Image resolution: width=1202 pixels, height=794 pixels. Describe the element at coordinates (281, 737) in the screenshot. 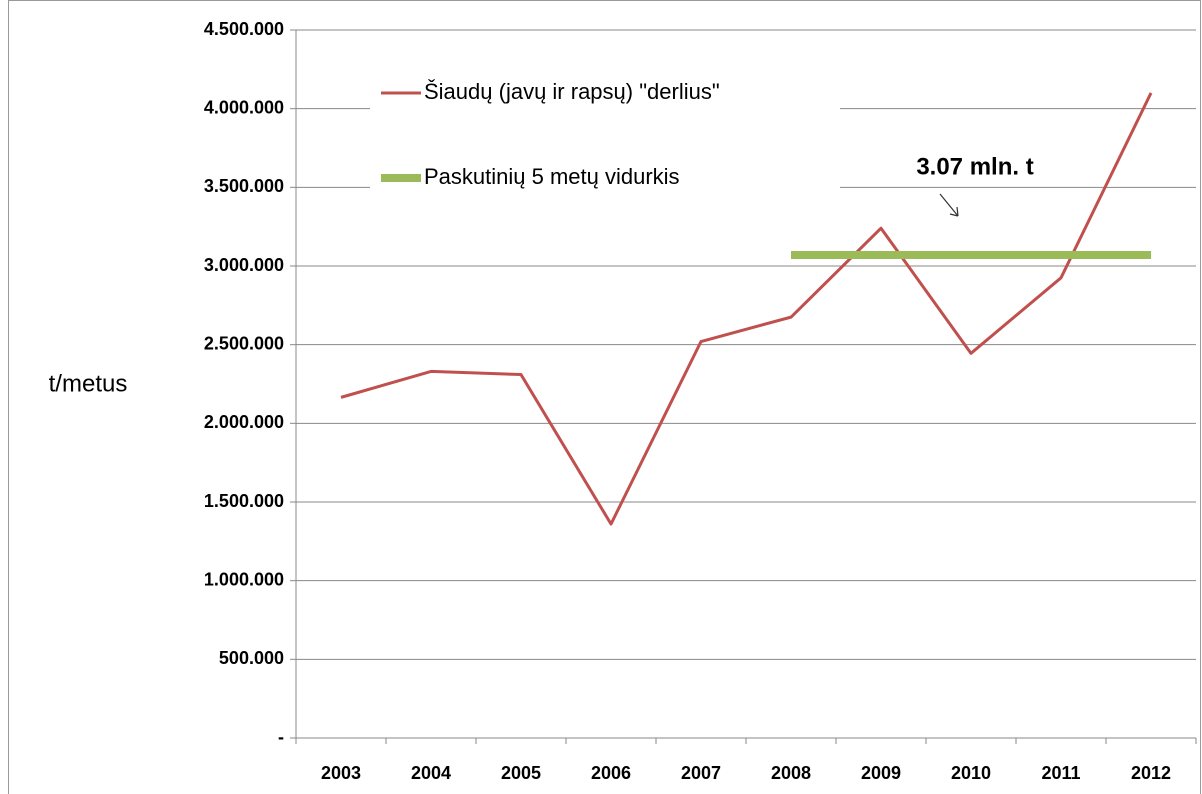

I see `y-tick-label: -` at that location.